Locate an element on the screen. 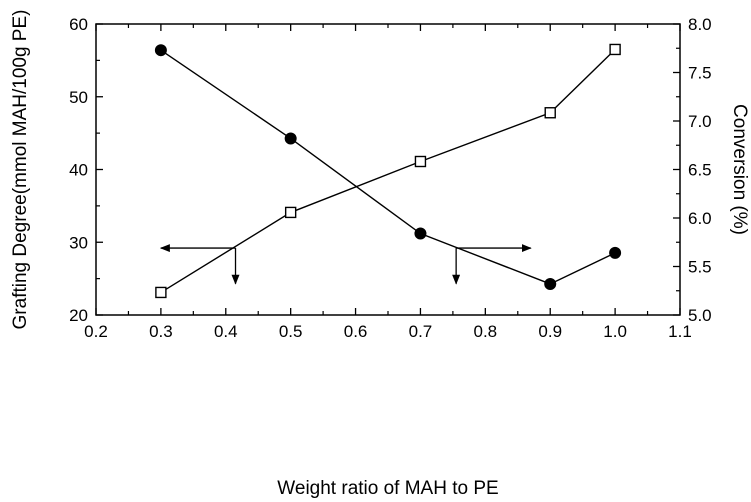 The height and width of the screenshot is (502, 751). y2-tick-label: 6.0 is located at coordinates (700, 218).